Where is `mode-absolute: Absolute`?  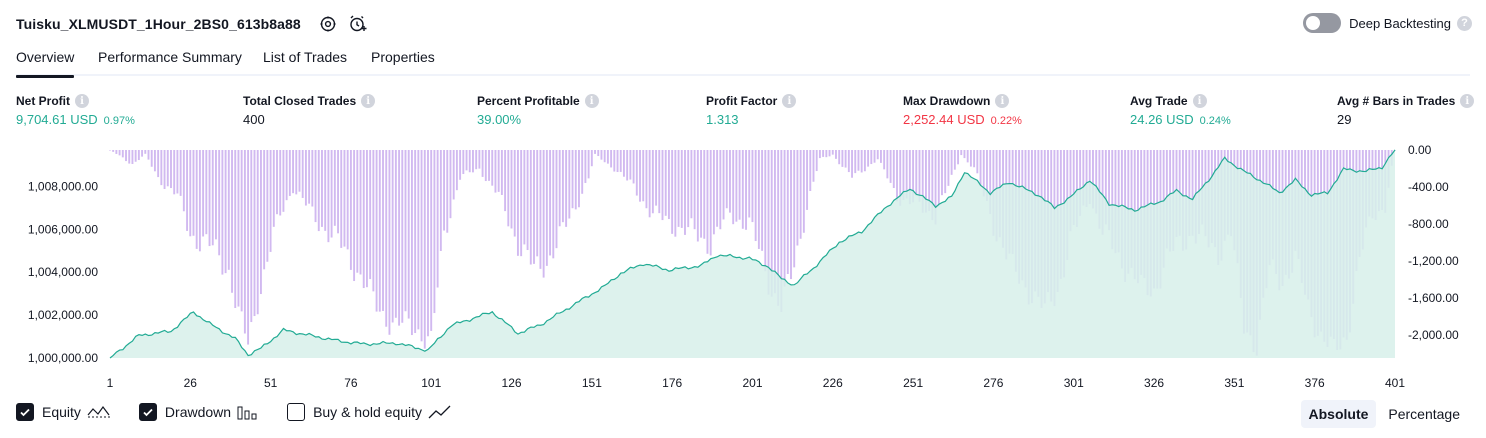 mode-absolute: Absolute is located at coordinates (1338, 414).